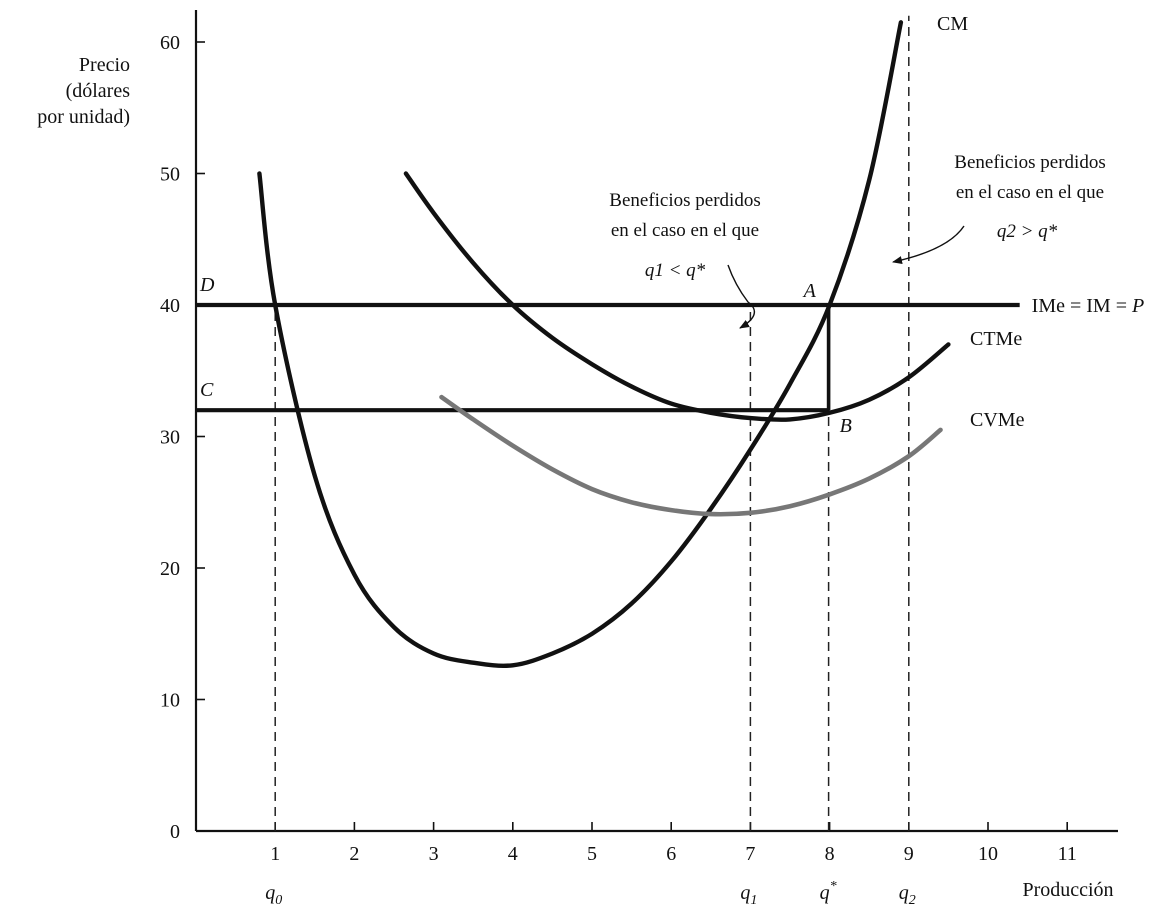 The image size is (1166, 906). Describe the element at coordinates (809, 291) in the screenshot. I see `point-label-a: A` at that location.